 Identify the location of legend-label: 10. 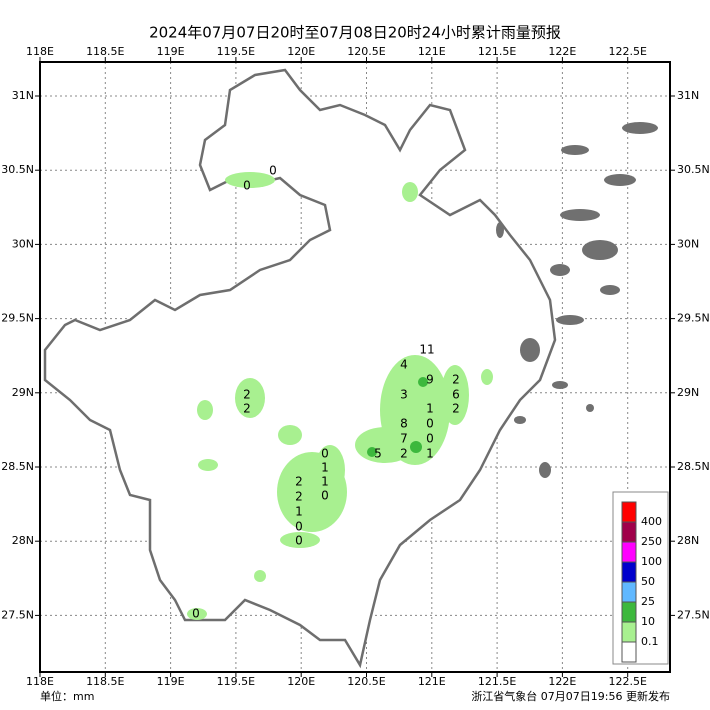
(648, 621).